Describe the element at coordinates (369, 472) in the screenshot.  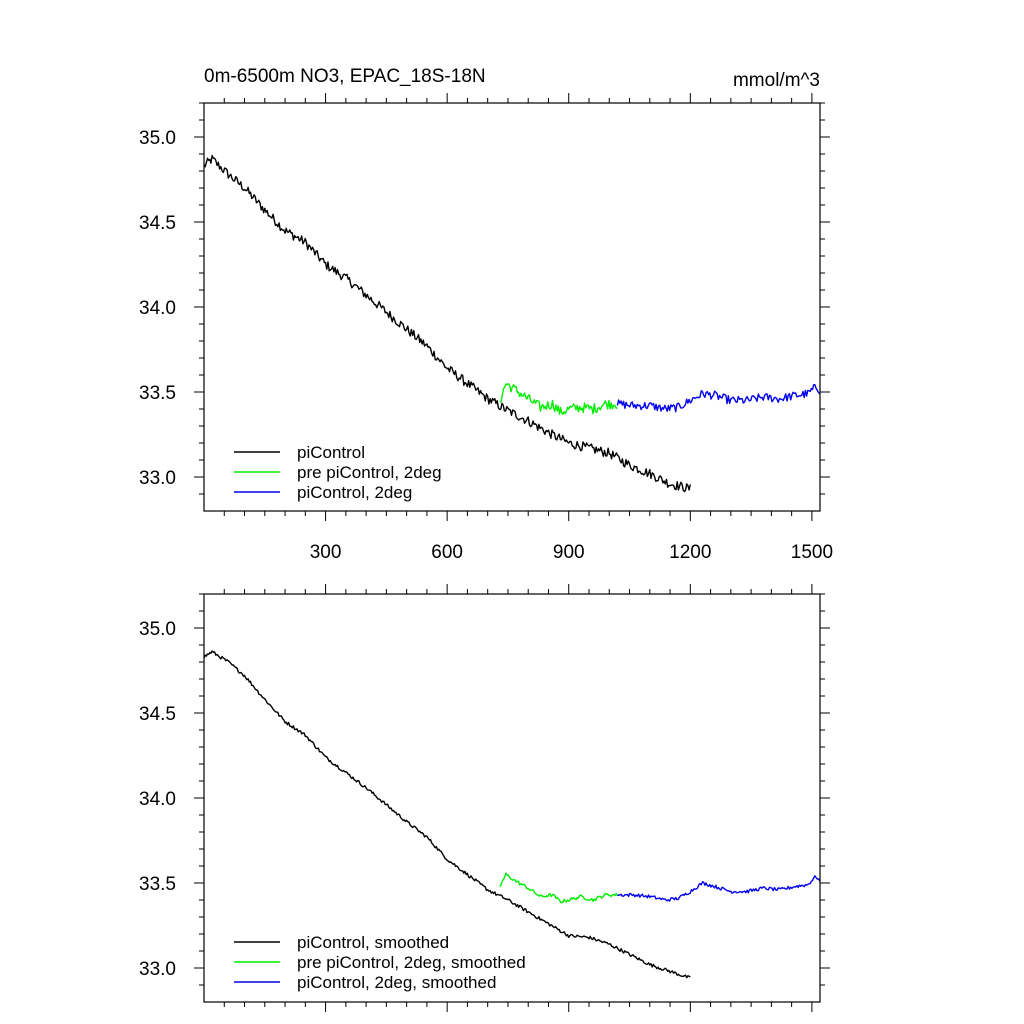
I see `legend-label-2: pre piControl, 2deg` at that location.